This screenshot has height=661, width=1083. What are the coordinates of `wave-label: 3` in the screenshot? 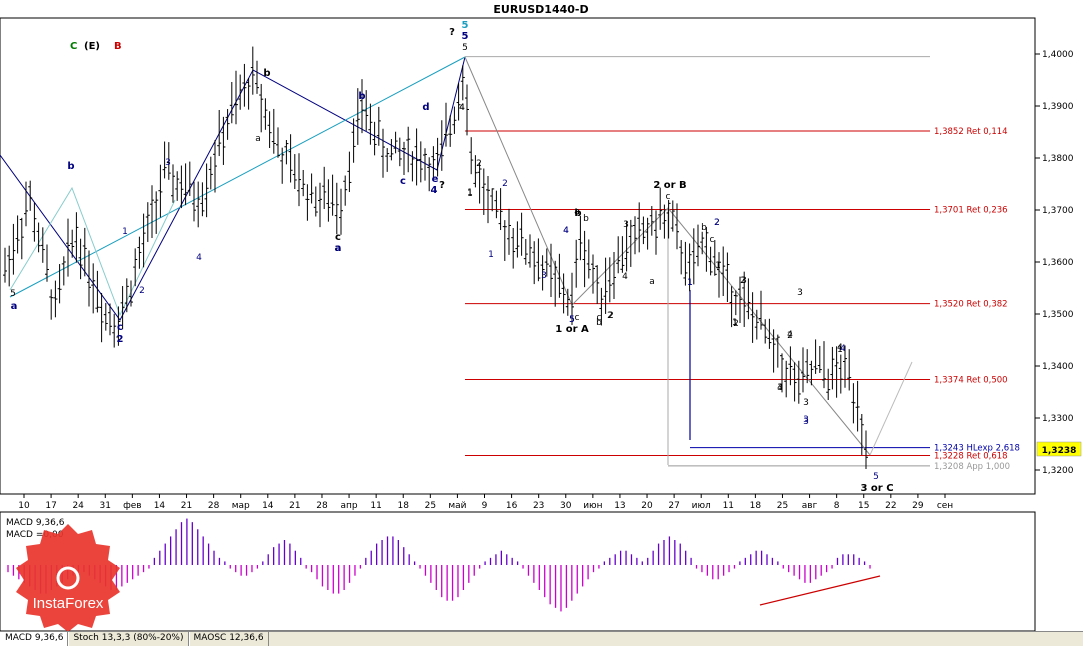 It's located at (780, 388).